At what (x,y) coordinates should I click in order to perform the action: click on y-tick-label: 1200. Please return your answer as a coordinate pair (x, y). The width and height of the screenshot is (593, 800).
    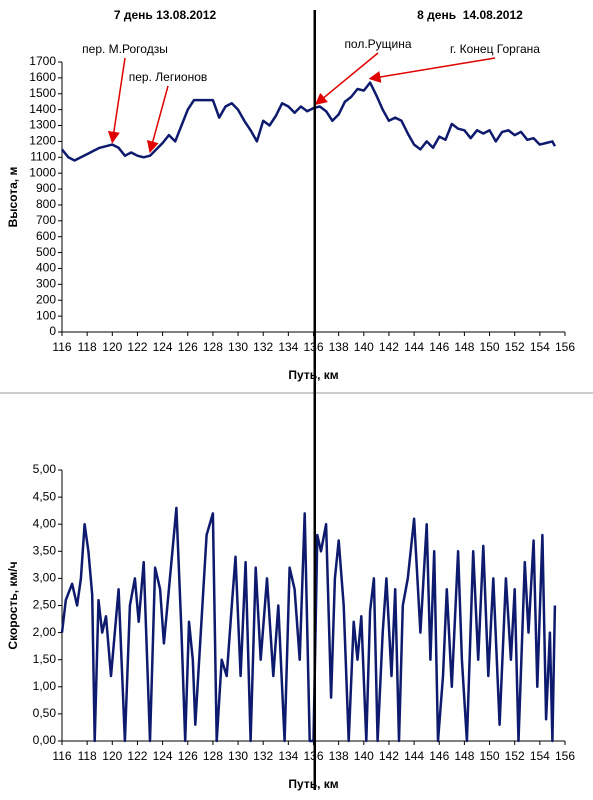
    Looking at the image, I should click on (42, 141).